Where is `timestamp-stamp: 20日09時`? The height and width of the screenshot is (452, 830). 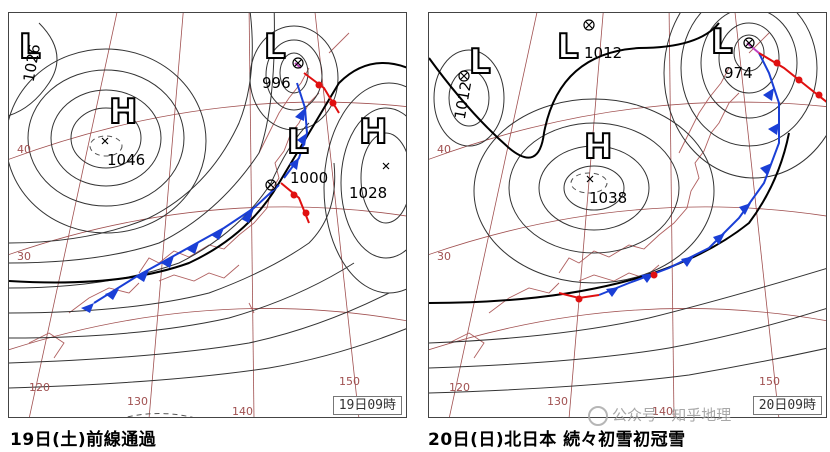
timestamp-stamp: 20日09時 is located at coordinates (787, 405).